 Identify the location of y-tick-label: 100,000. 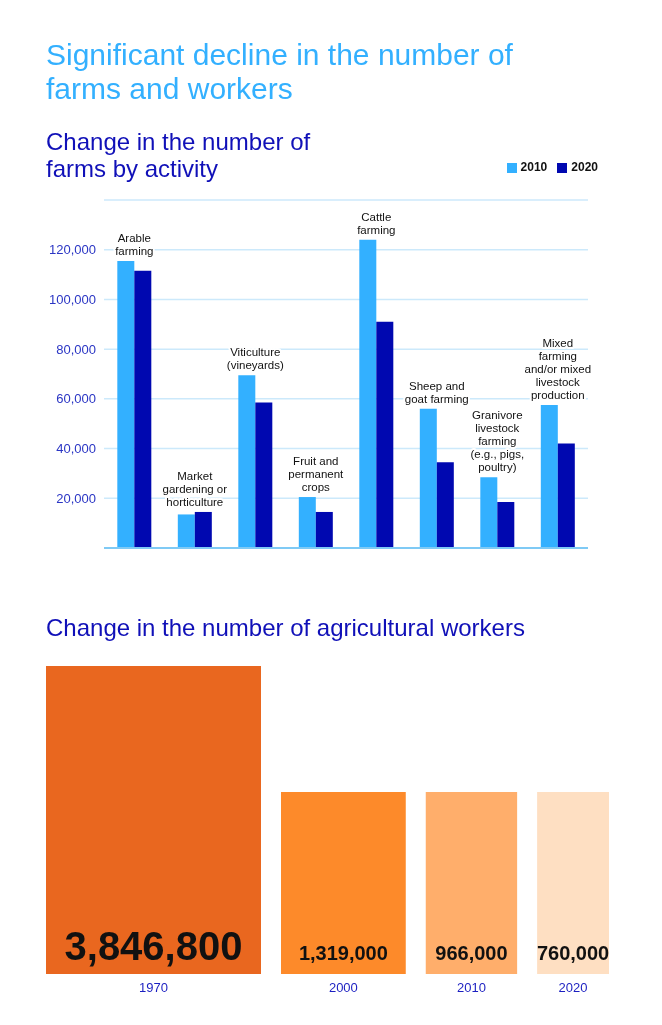
(72, 300).